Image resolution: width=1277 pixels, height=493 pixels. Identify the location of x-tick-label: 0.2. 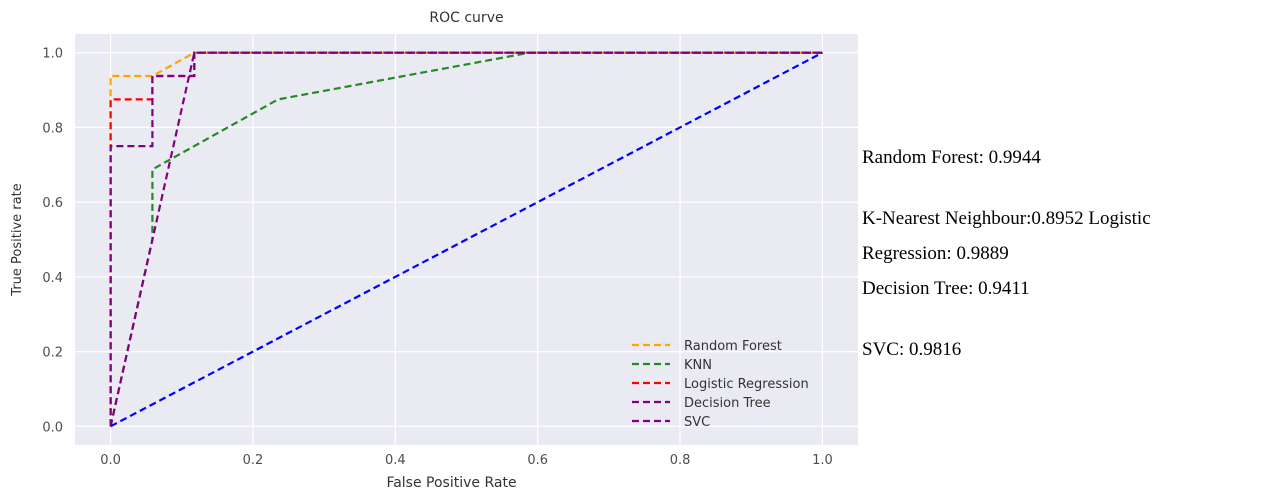
(253, 460).